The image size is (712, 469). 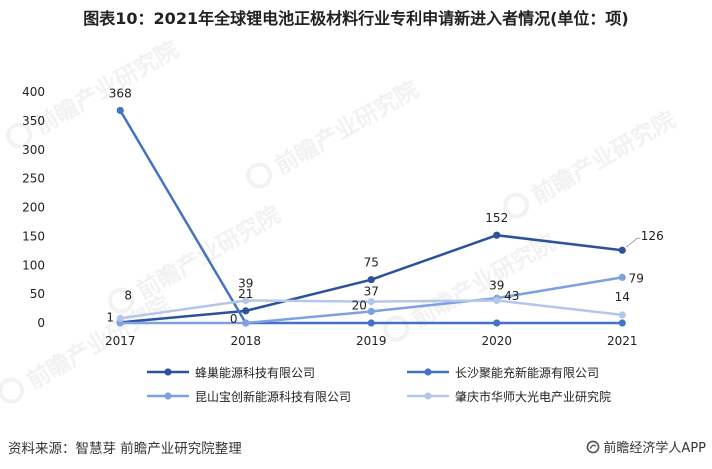 What do you see at coordinates (110, 317) in the screenshot?
I see `data-label: 1` at bounding box center [110, 317].